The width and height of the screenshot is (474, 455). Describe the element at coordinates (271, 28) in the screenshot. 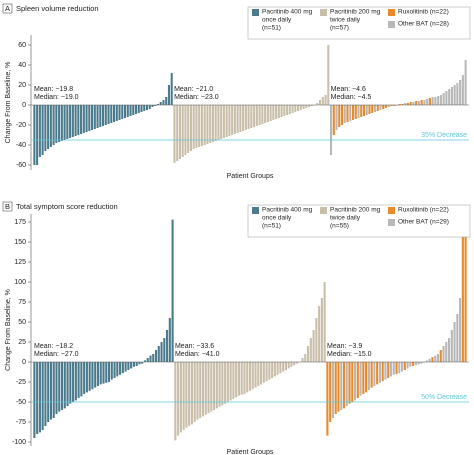

I see `legend-label: (n=51)` at that location.